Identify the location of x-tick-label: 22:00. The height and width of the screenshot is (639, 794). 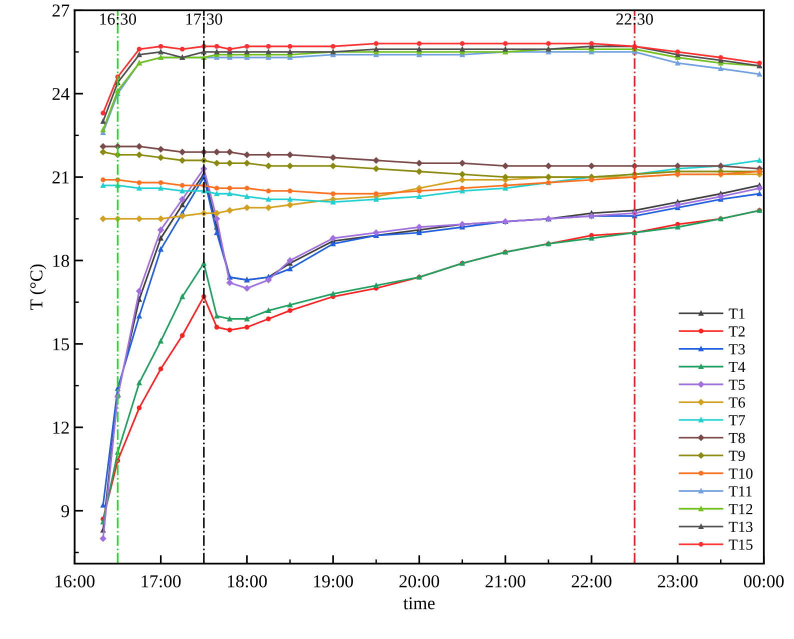
(592, 581).